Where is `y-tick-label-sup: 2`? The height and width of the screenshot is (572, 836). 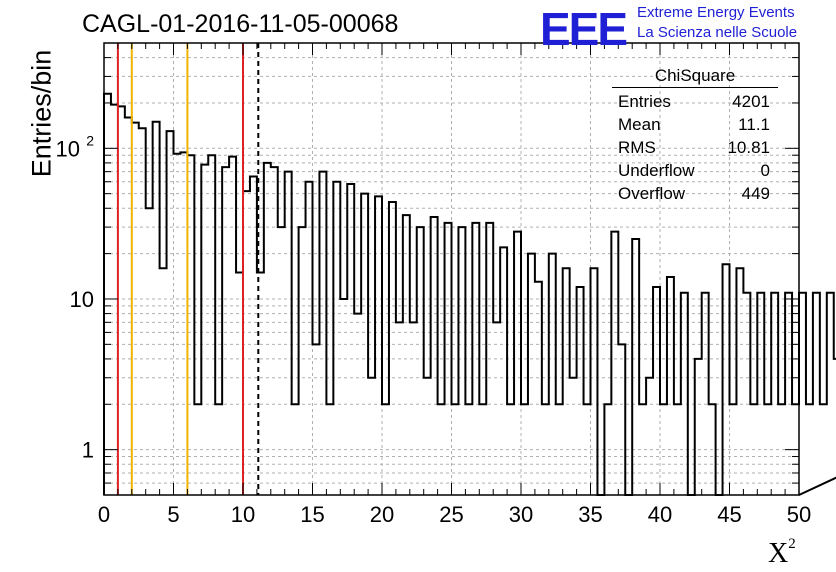
y-tick-label-sup: 2 is located at coordinates (90, 140).